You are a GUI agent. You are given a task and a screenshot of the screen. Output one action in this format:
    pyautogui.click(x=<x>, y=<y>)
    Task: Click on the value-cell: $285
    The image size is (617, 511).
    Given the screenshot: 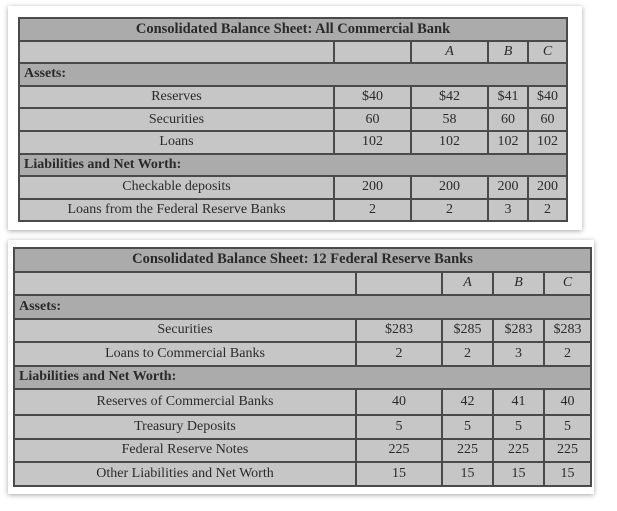 What is the action you would take?
    pyautogui.click(x=467, y=330)
    